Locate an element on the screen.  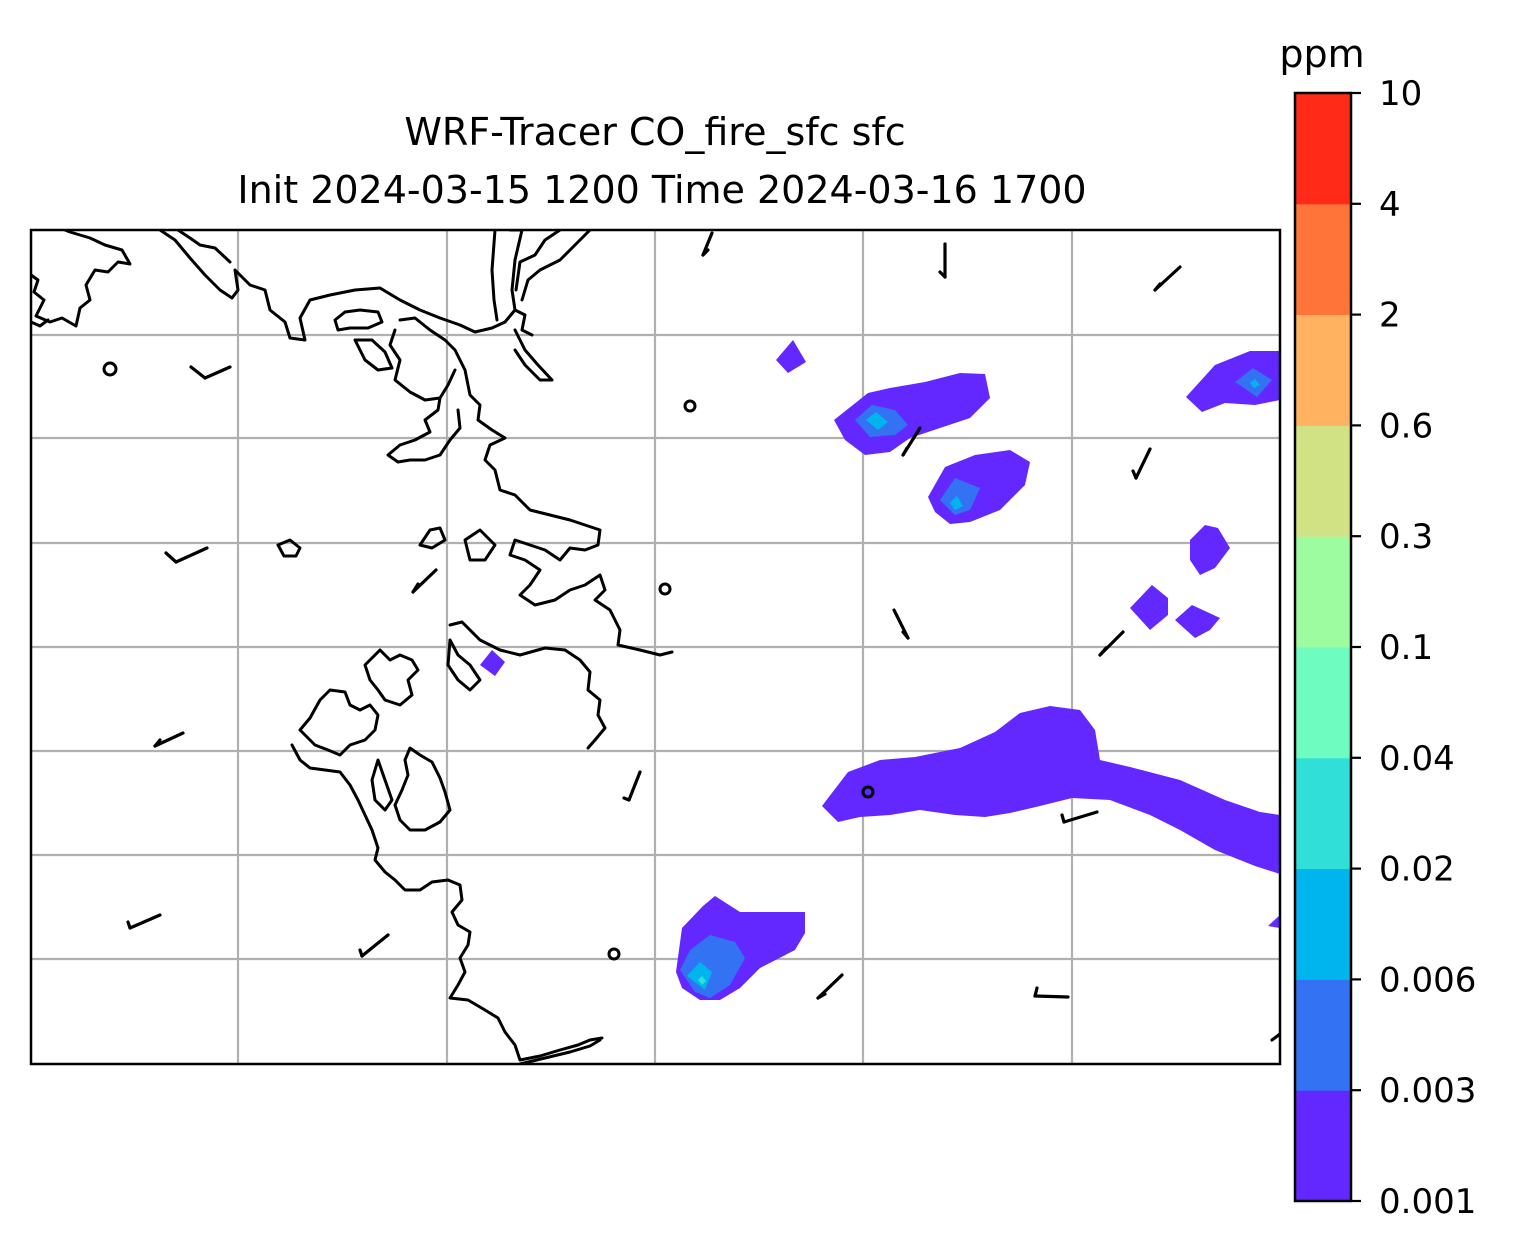
colorbar-tick-label: 0.3 is located at coordinates (1406, 537).